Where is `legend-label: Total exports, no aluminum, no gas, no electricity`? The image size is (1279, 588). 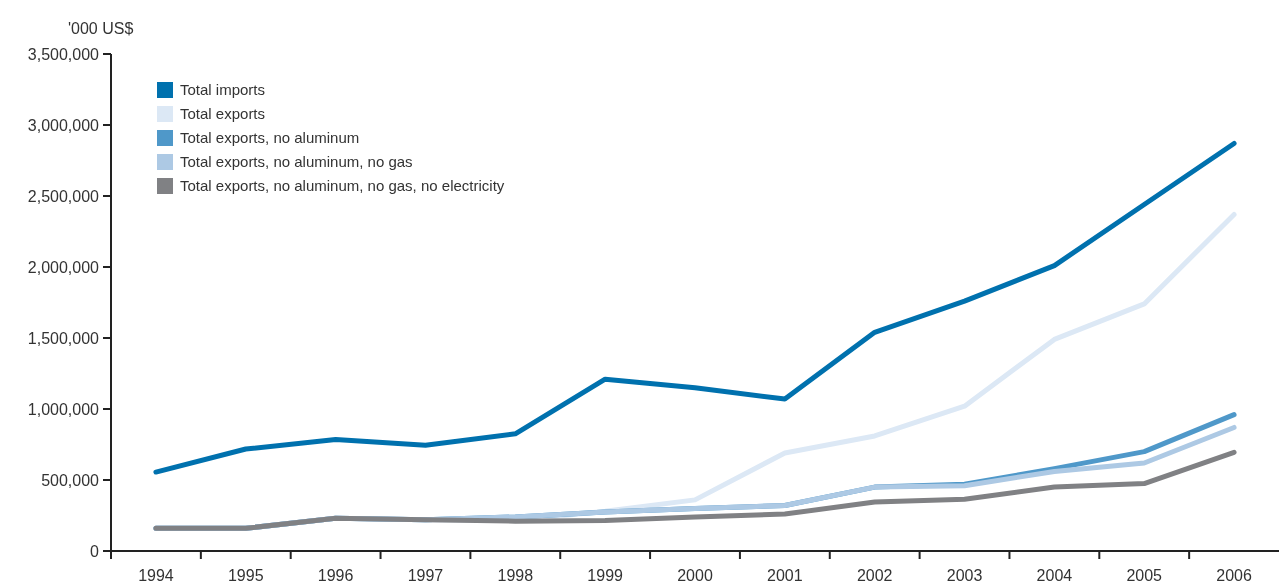
legend-label: Total exports, no aluminum, no gas, no electricity is located at coordinates (342, 186).